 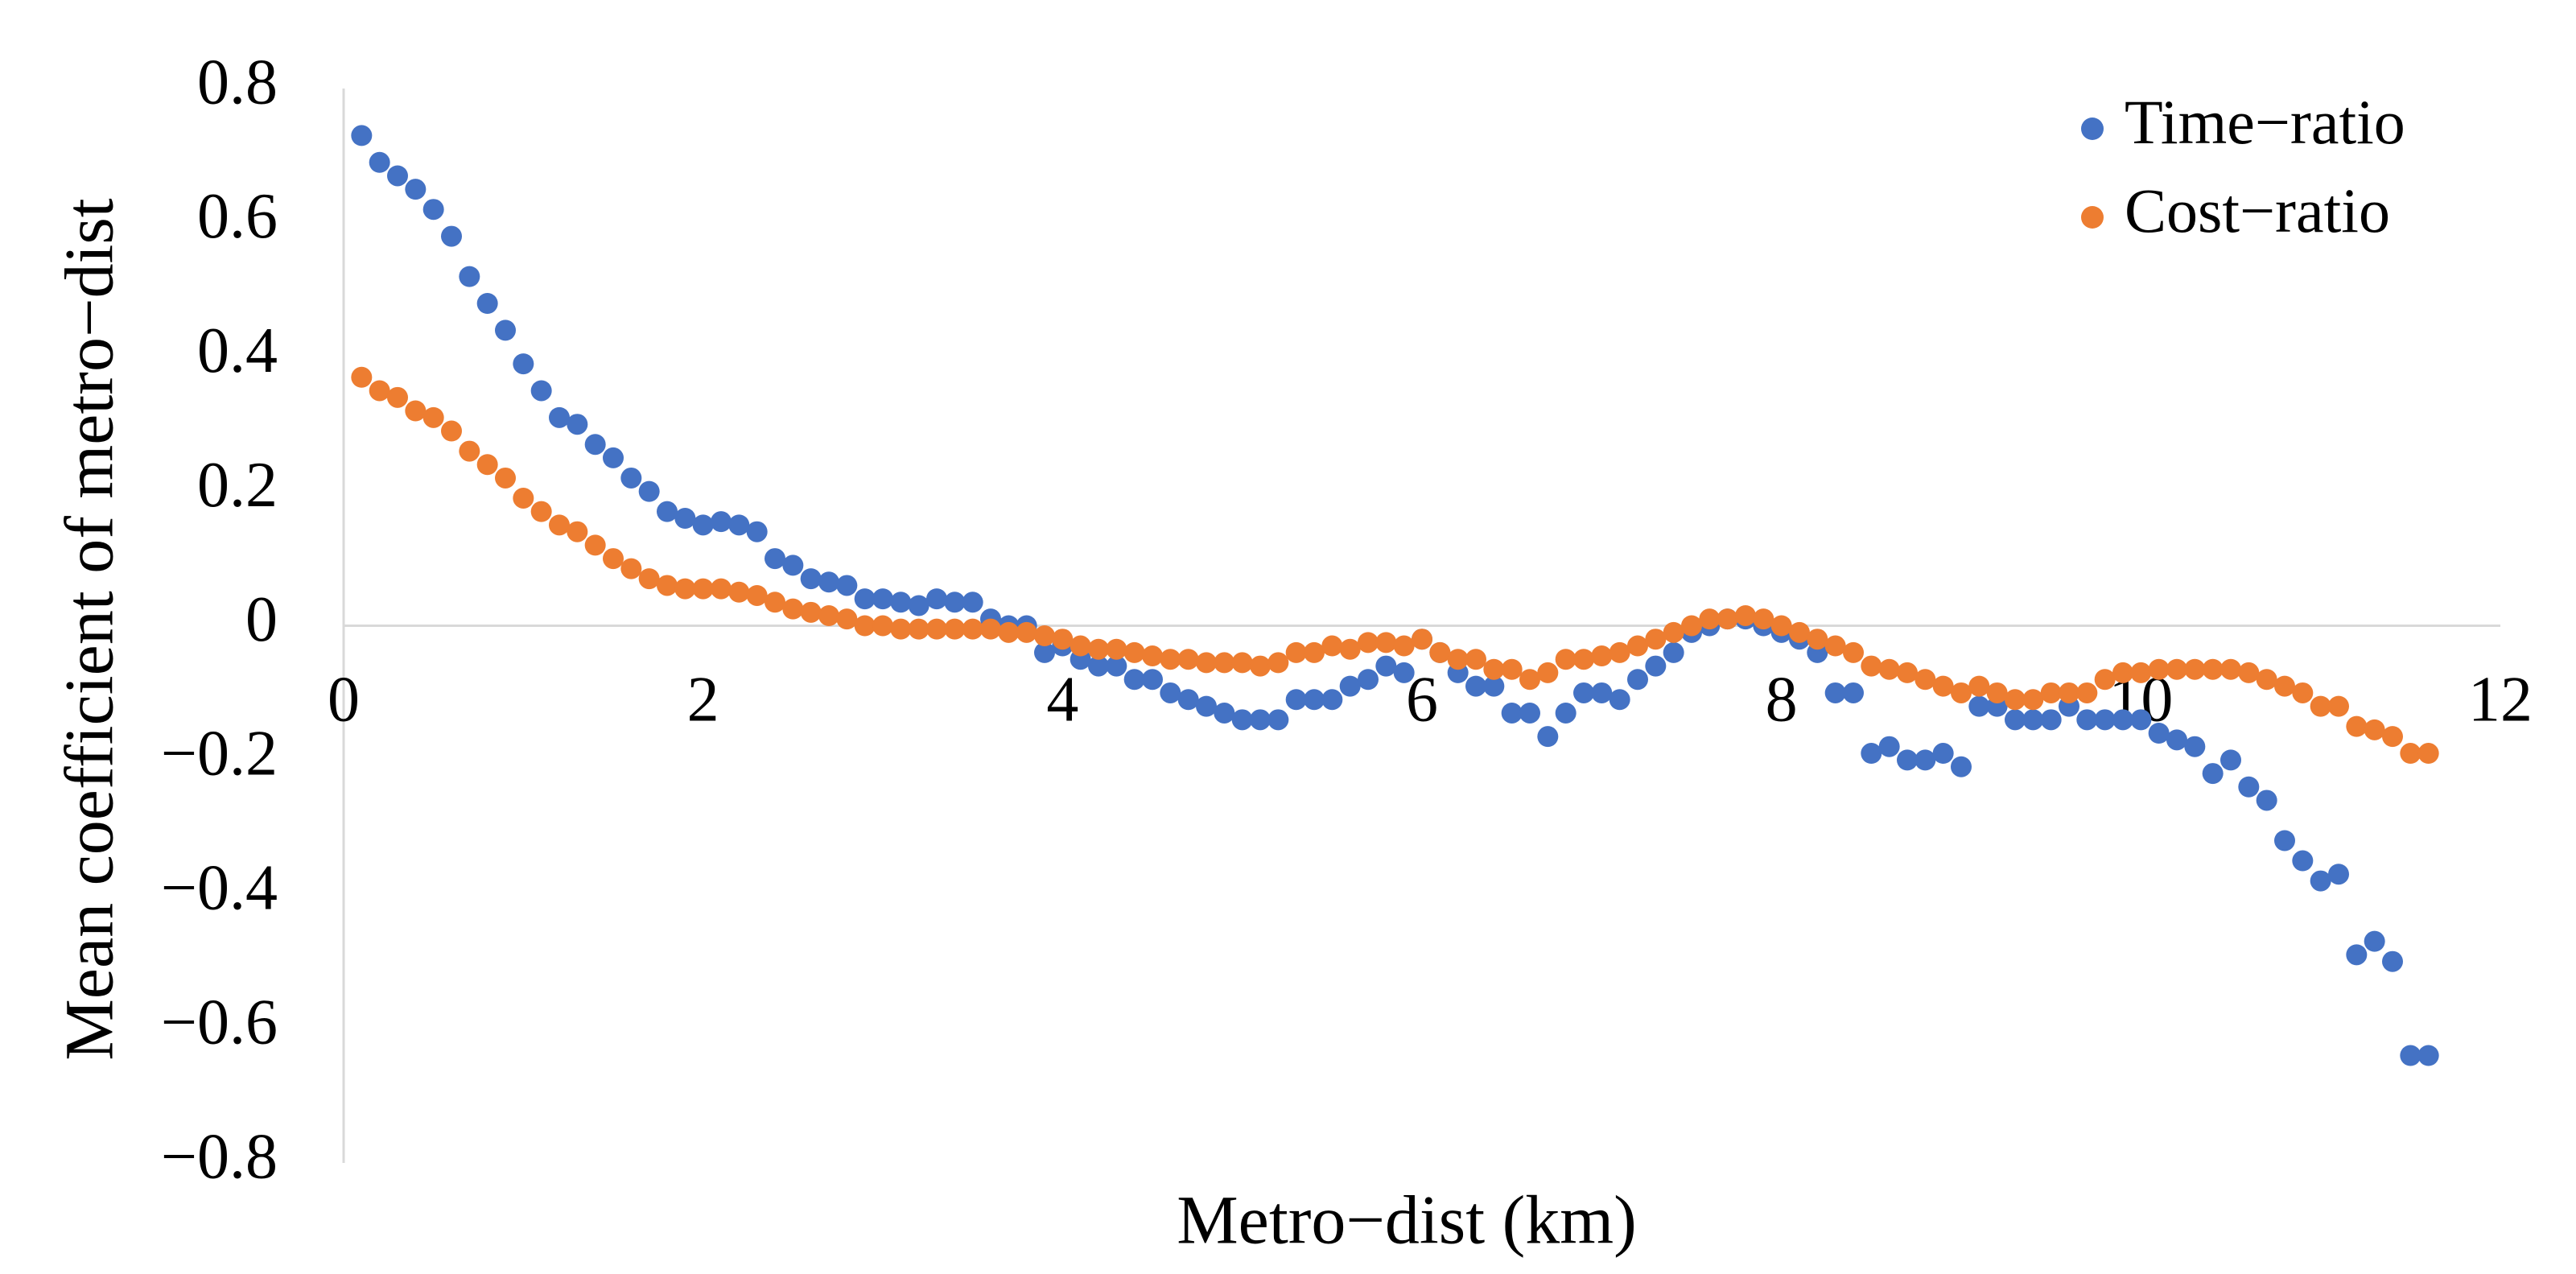 What do you see at coordinates (219, 1156) in the screenshot?
I see `y-tick-label: −0.8` at bounding box center [219, 1156].